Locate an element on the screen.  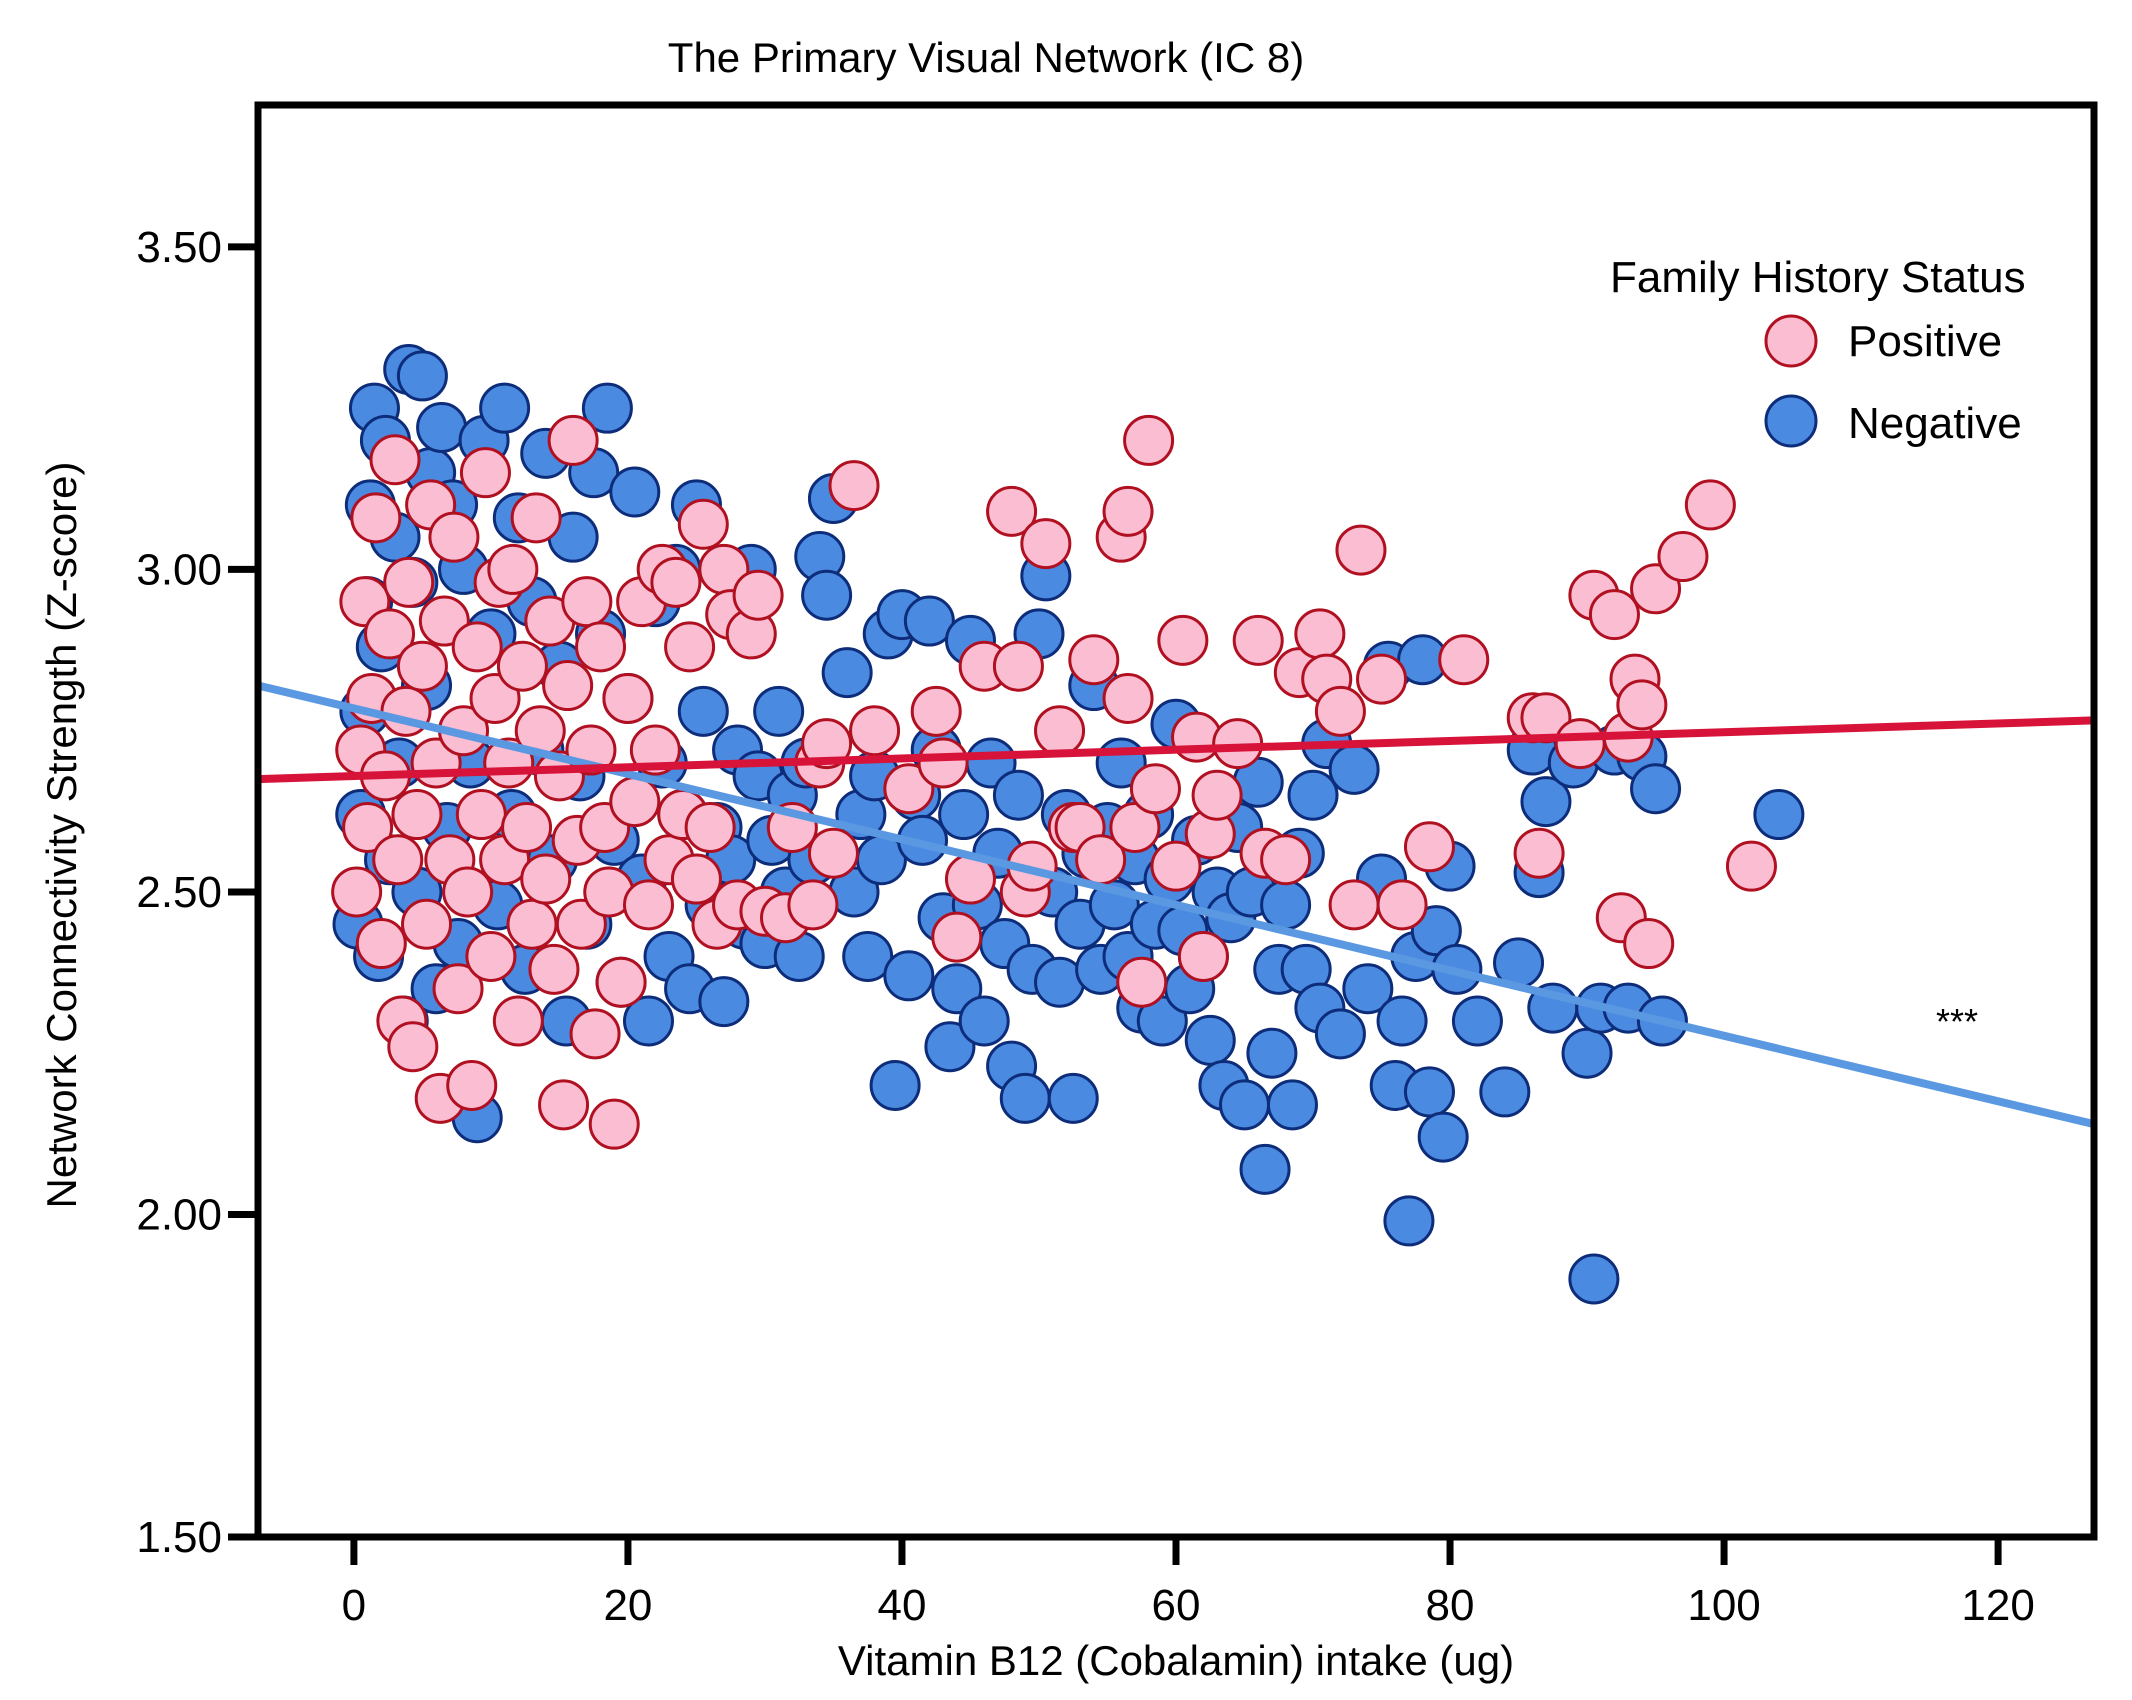
chart-title: The Primary Visual Network (IC 8) is located at coordinates (986, 57).